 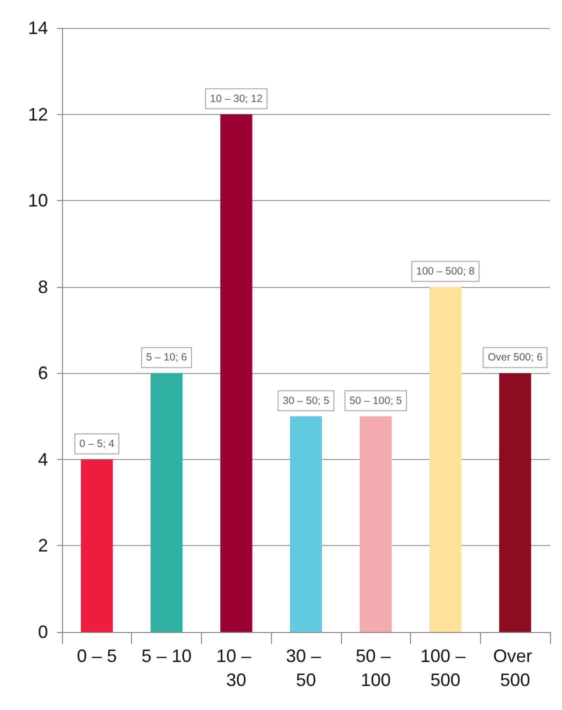 What do you see at coordinates (97, 444) in the screenshot?
I see `data-label: 0 – 5; 4` at bounding box center [97, 444].